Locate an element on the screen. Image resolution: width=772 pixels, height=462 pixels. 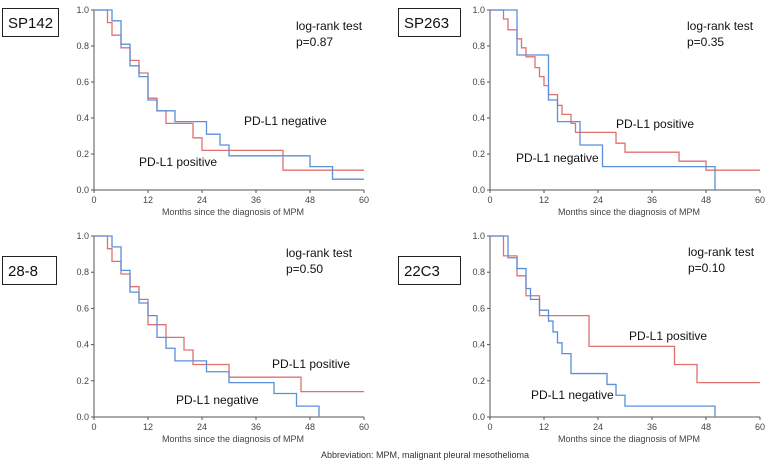
panel-title: 22C3 is located at coordinates (422, 271).